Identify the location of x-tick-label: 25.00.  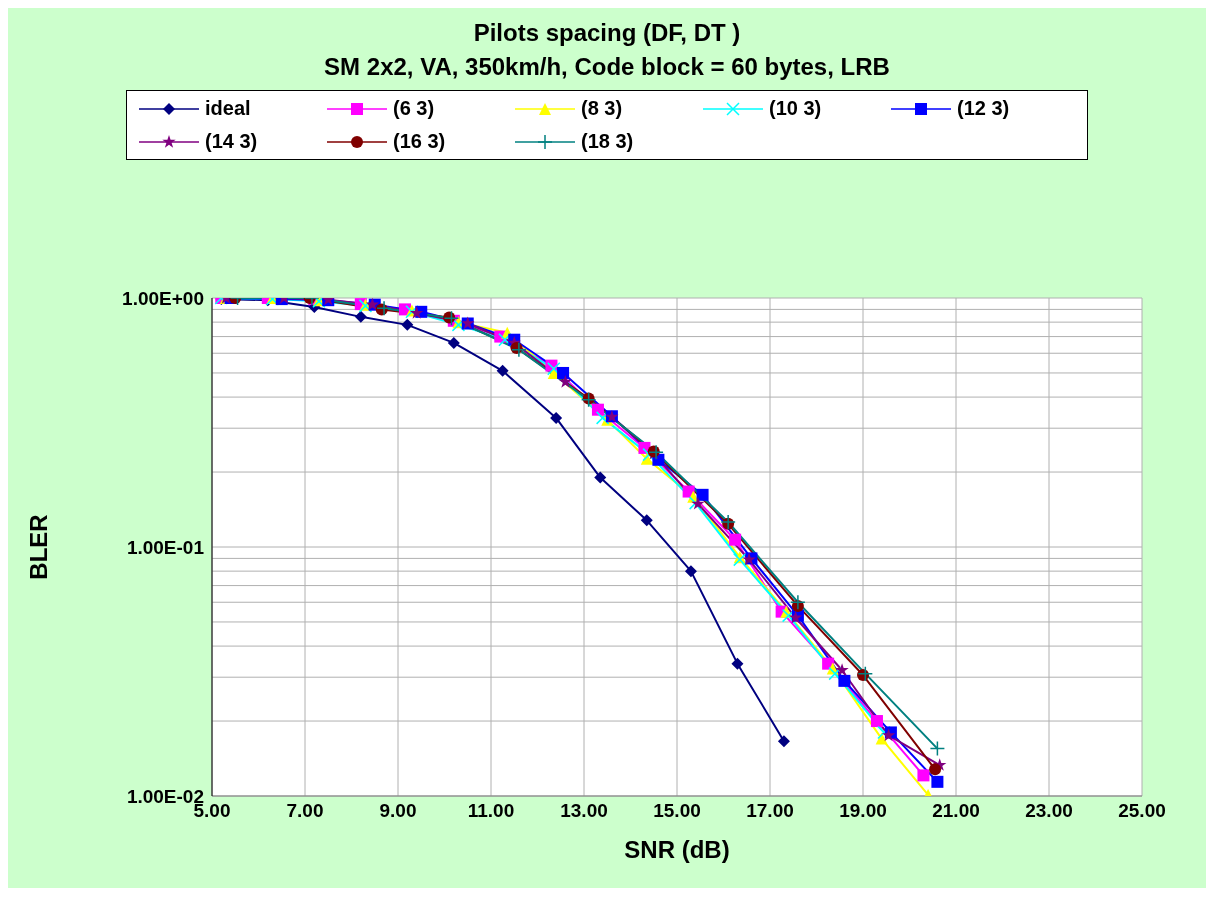
(1142, 811).